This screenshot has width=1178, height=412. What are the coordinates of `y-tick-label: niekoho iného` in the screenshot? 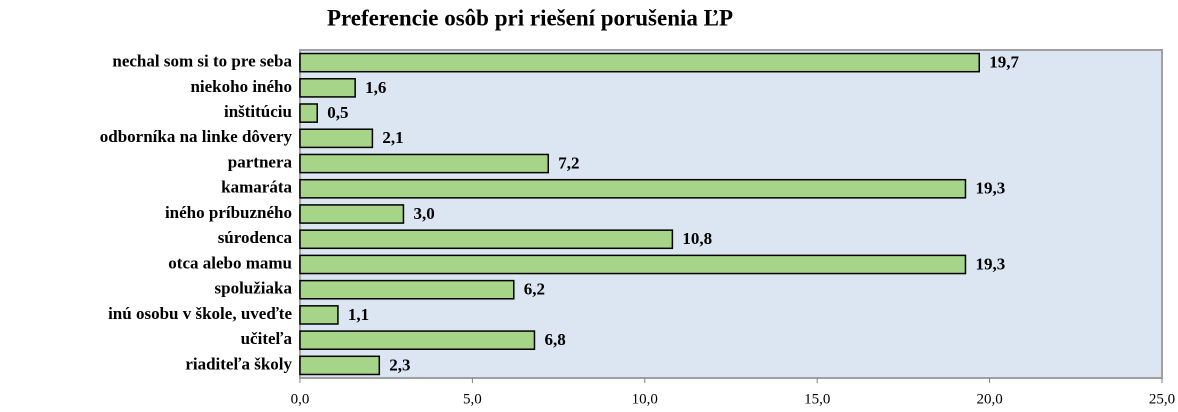 It's located at (241, 86).